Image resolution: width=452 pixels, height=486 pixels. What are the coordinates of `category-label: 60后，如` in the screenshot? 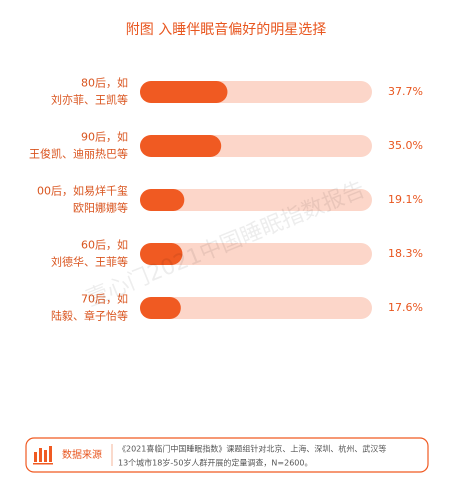 It's located at (104, 245).